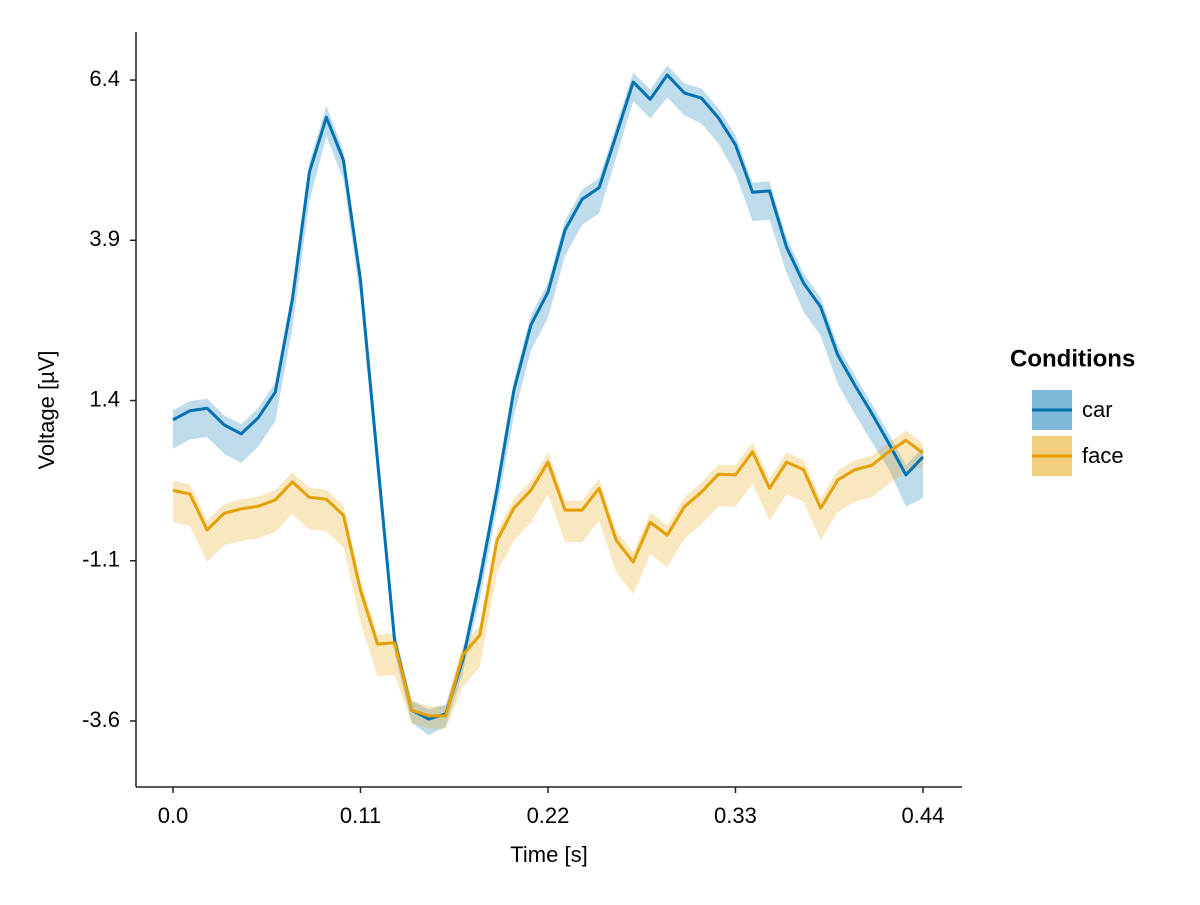 This screenshot has height=905, width=1200. I want to click on x-tick-label: 0.11, so click(360, 815).